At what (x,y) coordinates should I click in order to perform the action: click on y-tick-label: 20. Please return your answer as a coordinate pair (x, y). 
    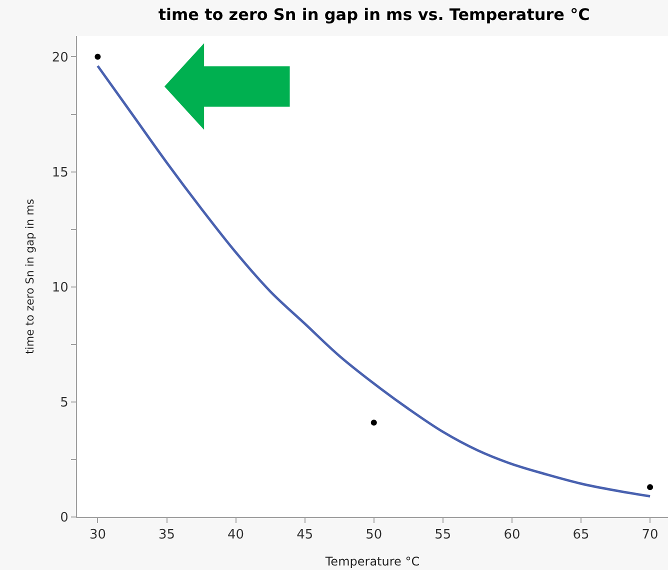
    Looking at the image, I should click on (60, 58).